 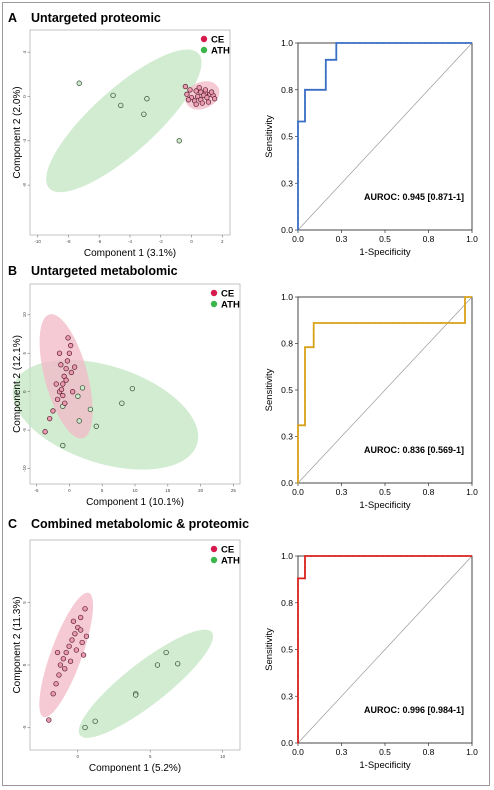 What do you see at coordinates (414, 197) in the screenshot?
I see `auroc-annotation: AUROC: 0.945 [0.871-1]` at bounding box center [414, 197].